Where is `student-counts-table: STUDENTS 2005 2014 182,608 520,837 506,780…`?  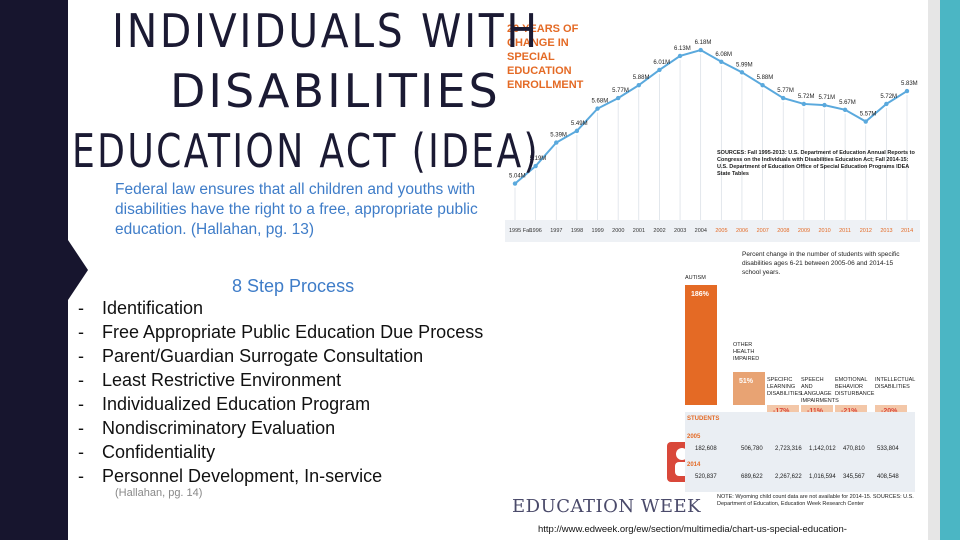
student-counts-table: STUDENTS 2005 2014 182,608 520,837 506,780… is located at coordinates (800, 452).